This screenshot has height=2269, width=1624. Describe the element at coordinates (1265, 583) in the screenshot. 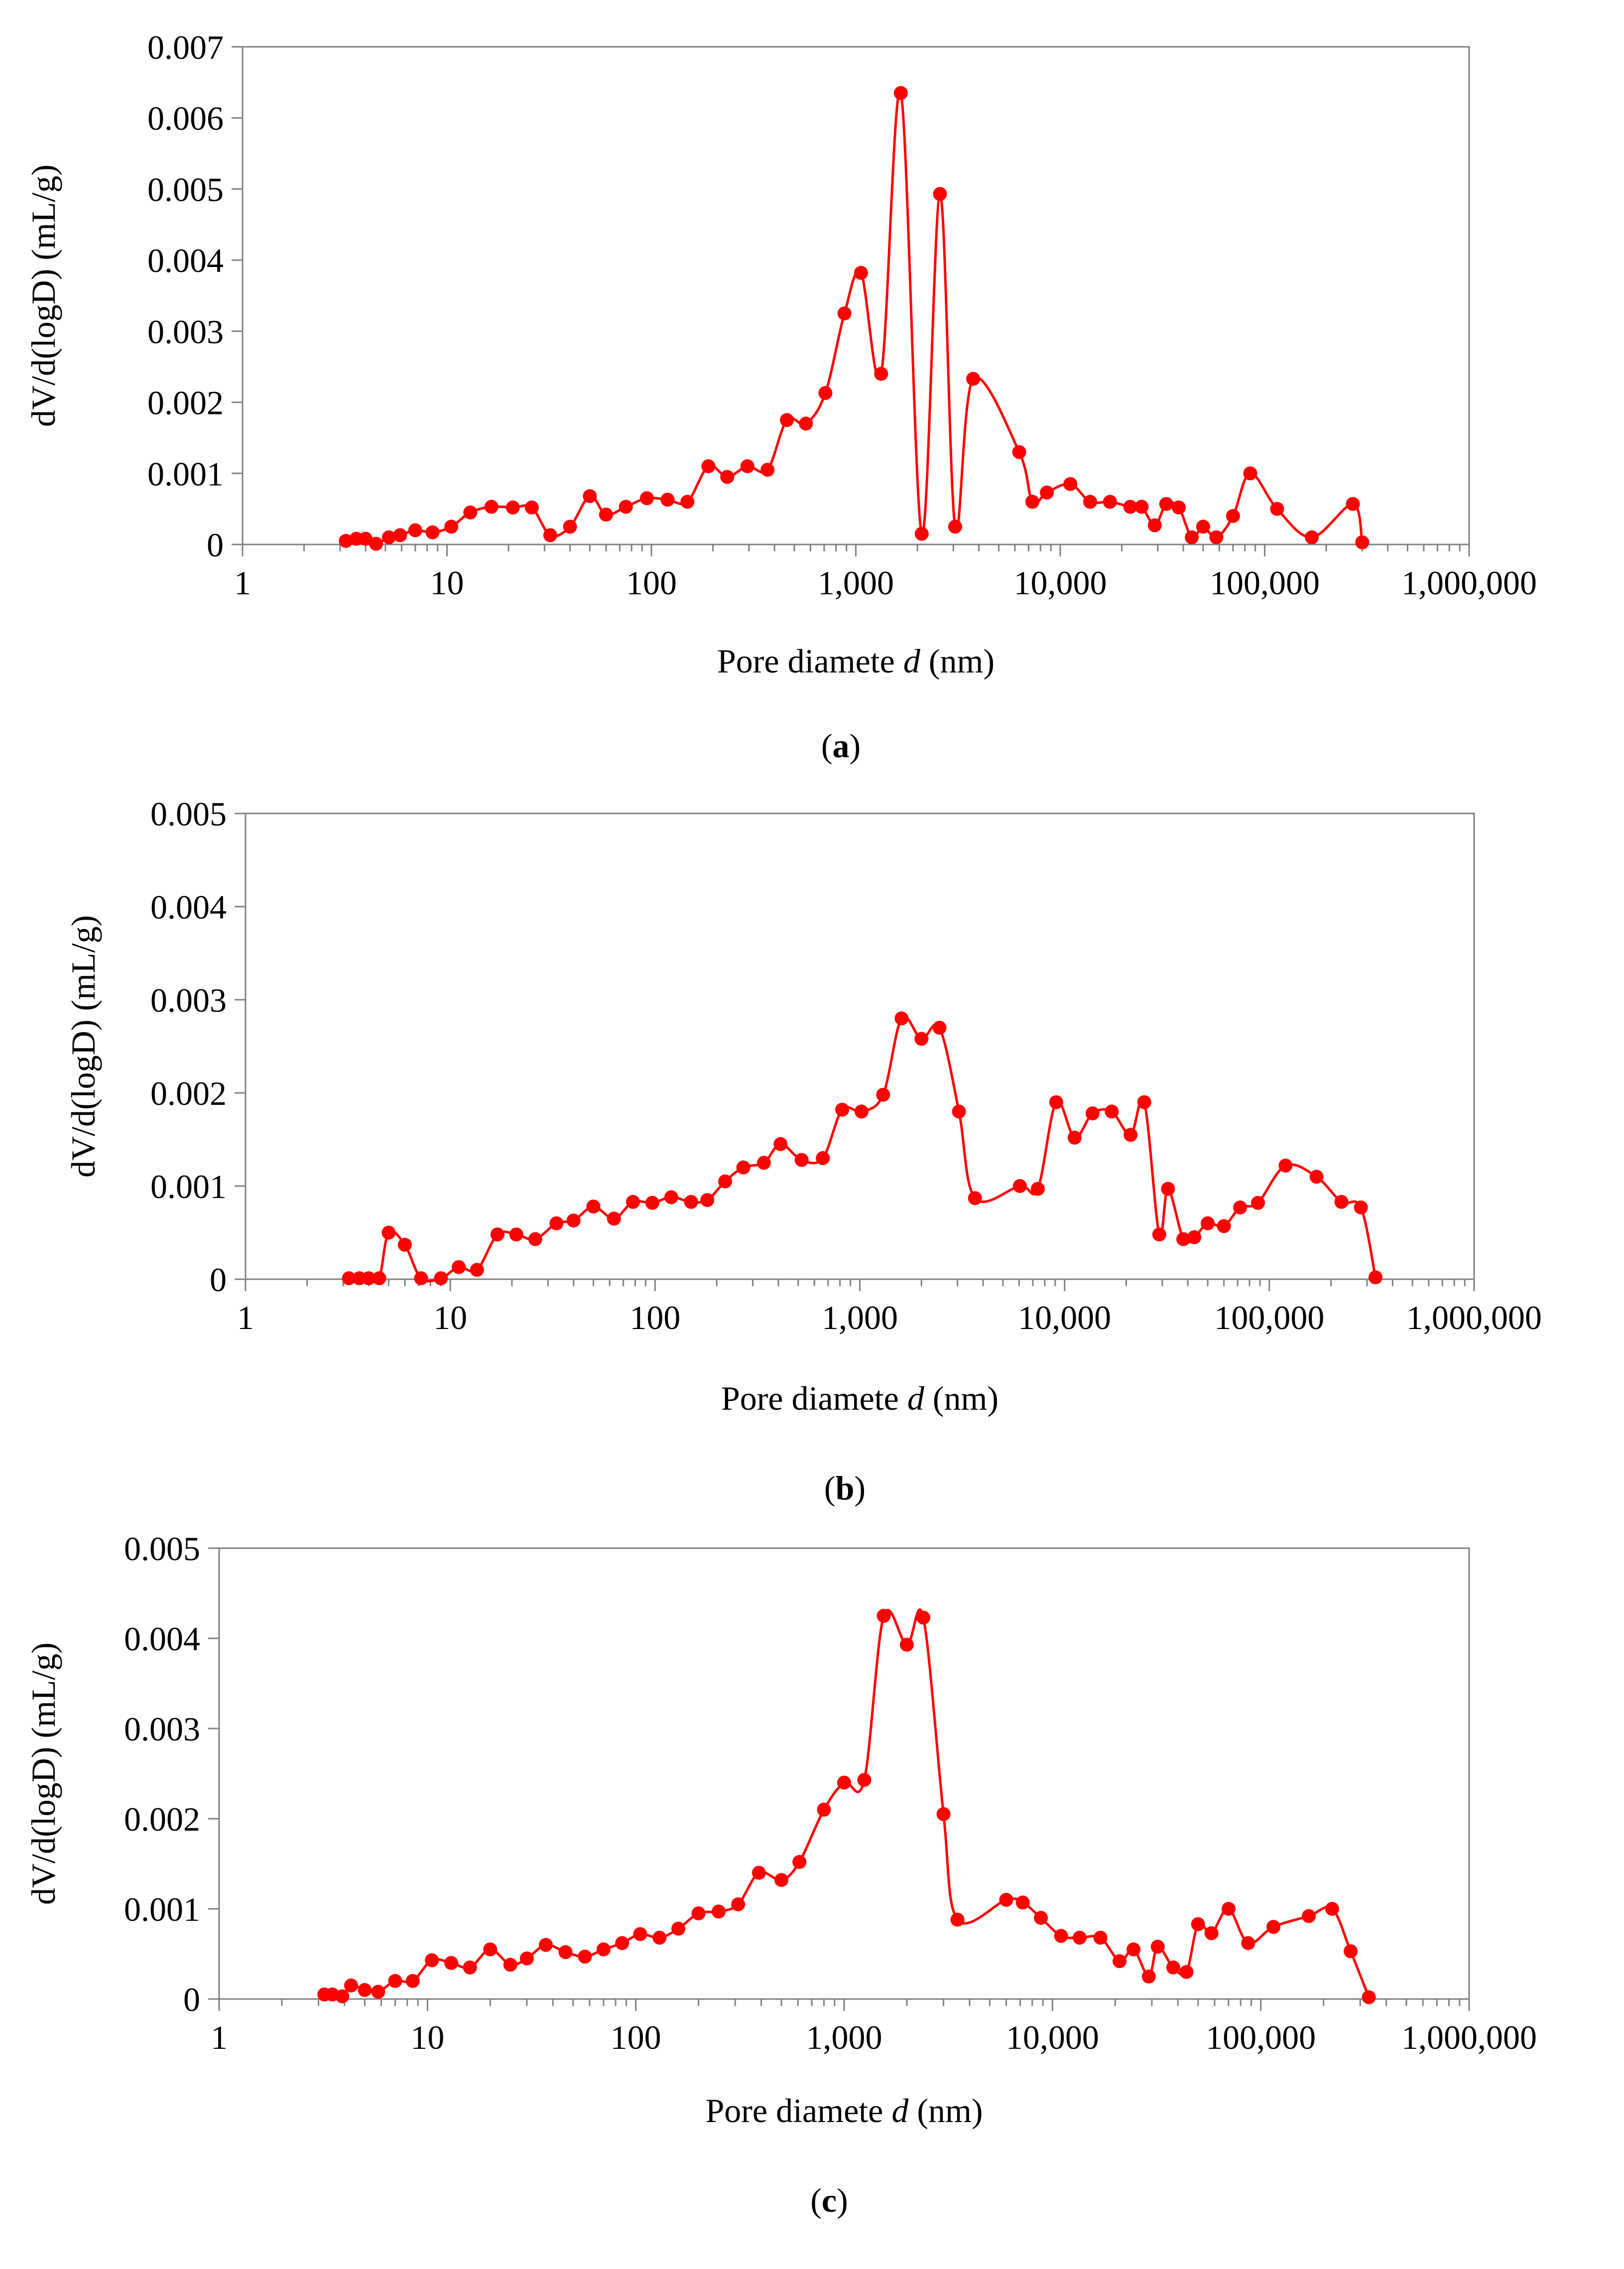

I see `x-tick-label: 100,000` at that location.